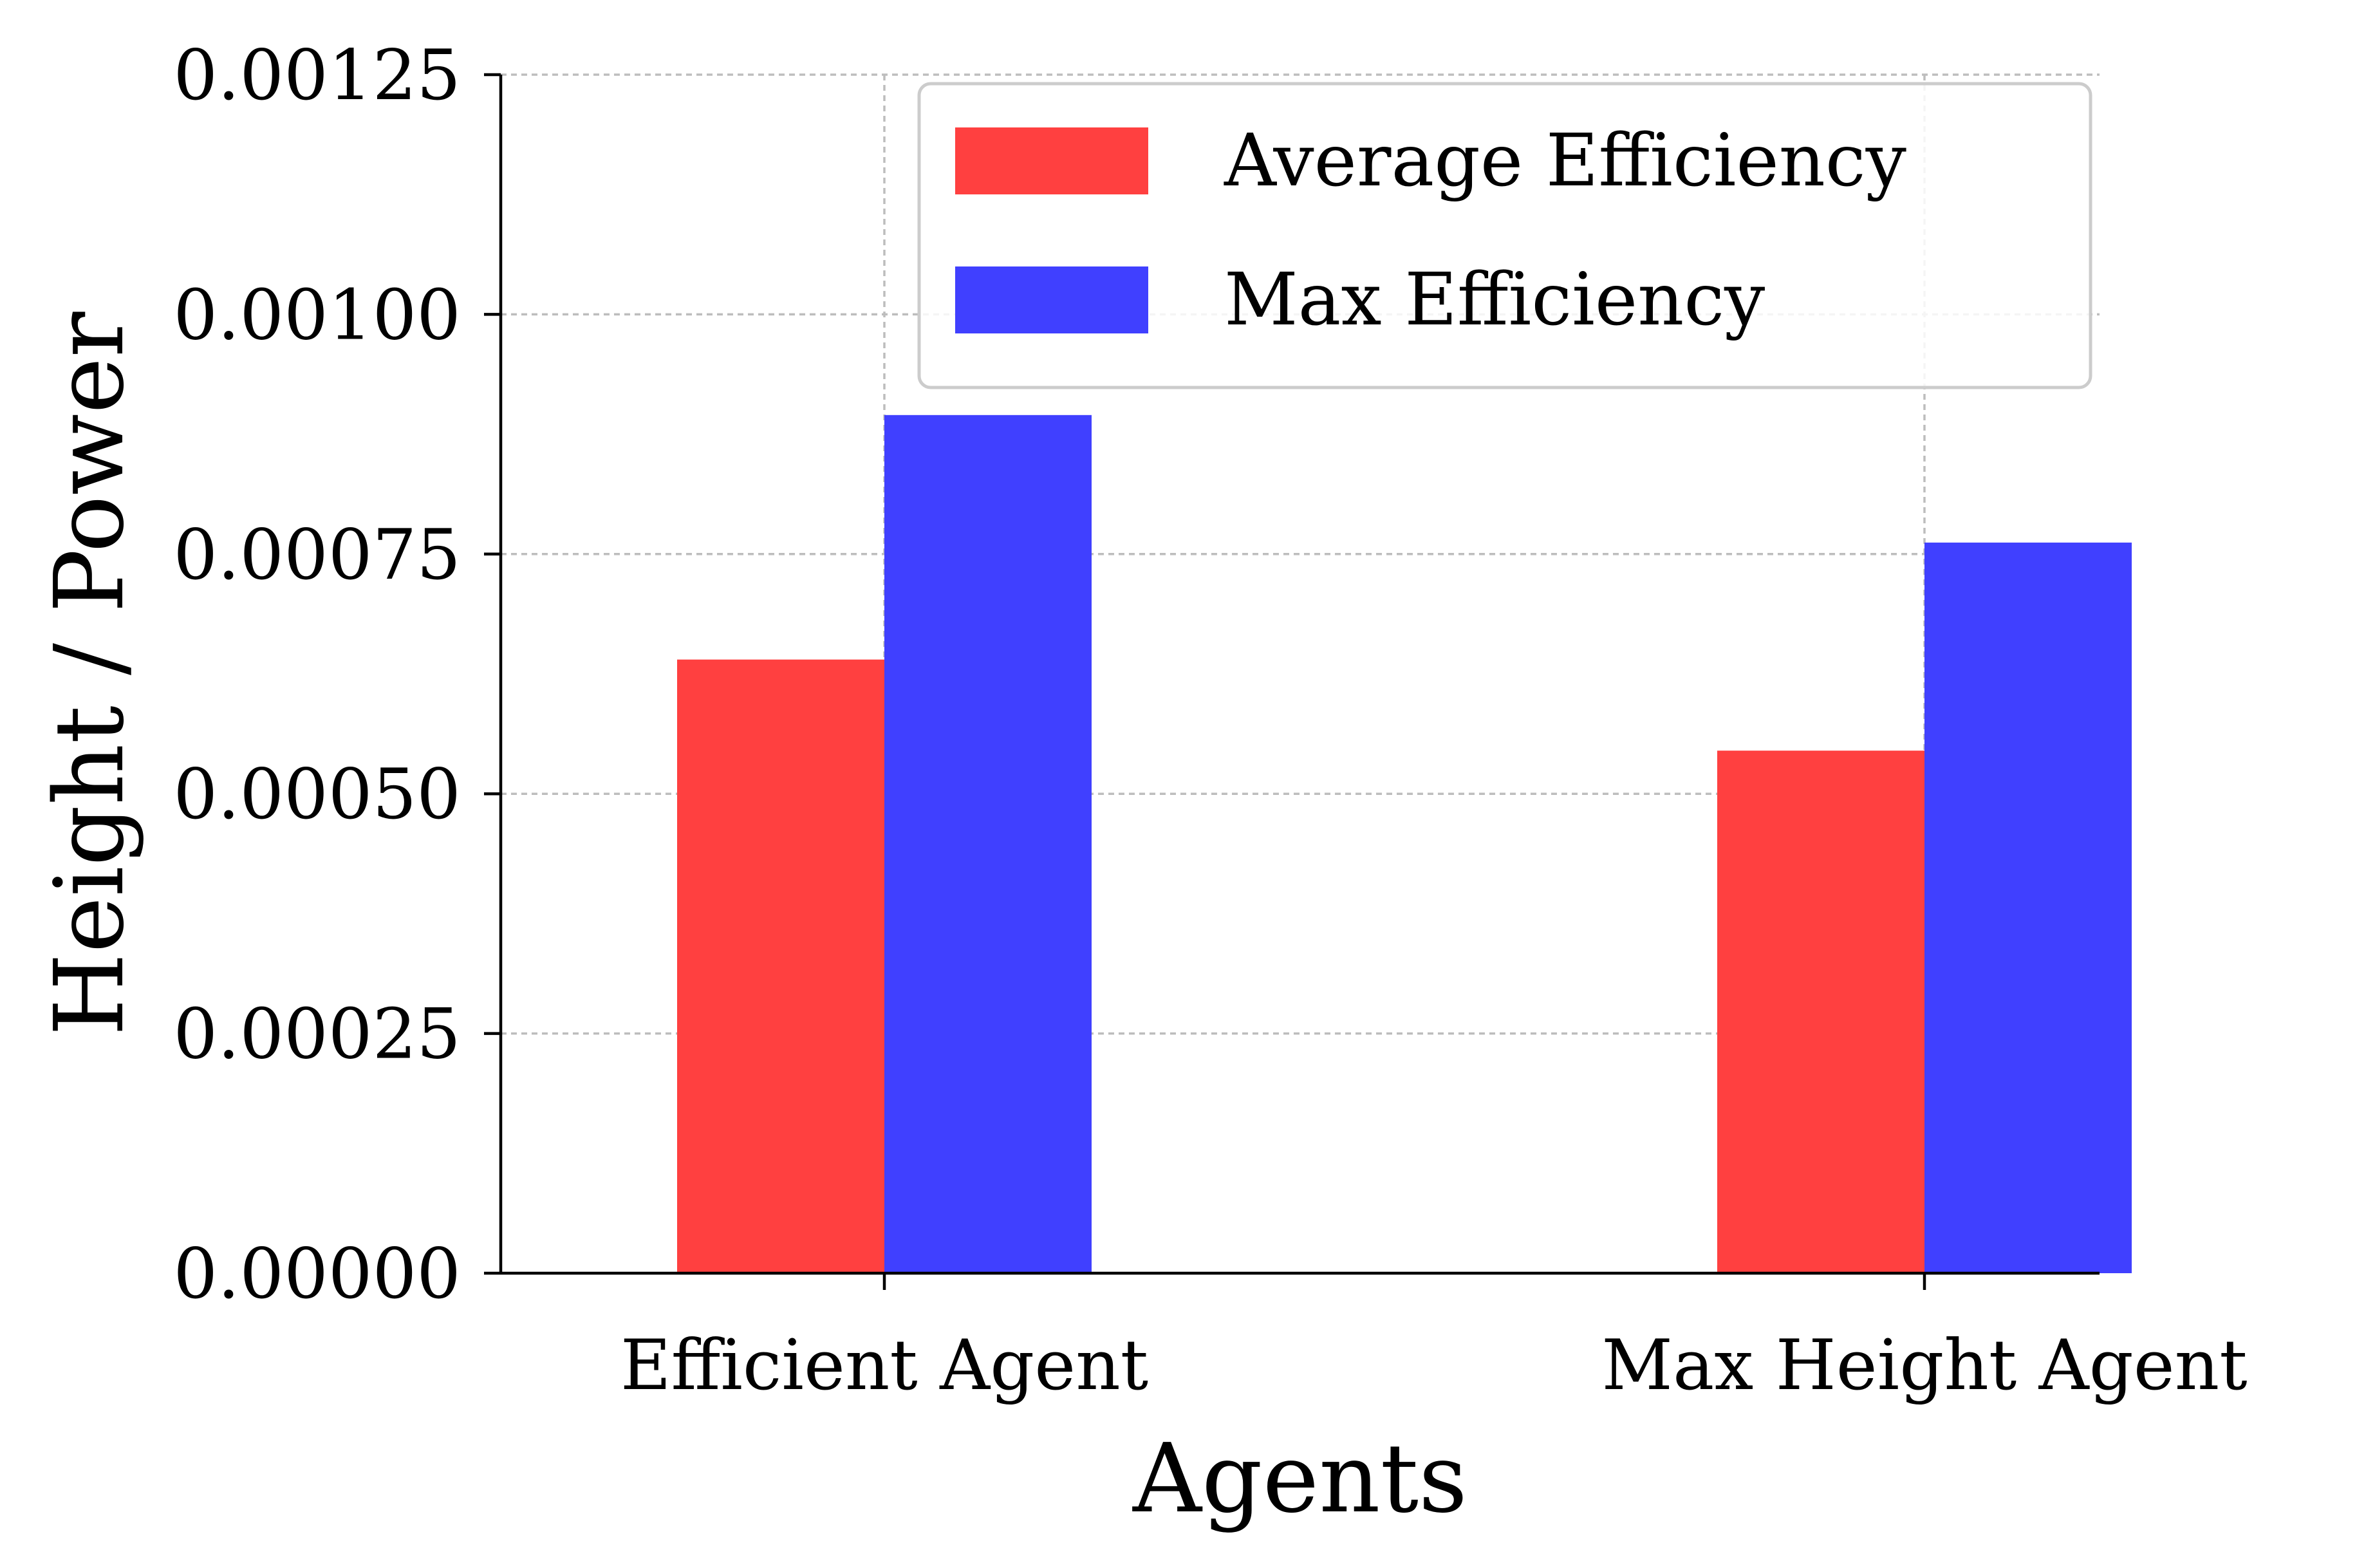 The width and height of the screenshot is (2366, 1568). I want to click on y-tick-label: 0.00100, so click(317, 315).